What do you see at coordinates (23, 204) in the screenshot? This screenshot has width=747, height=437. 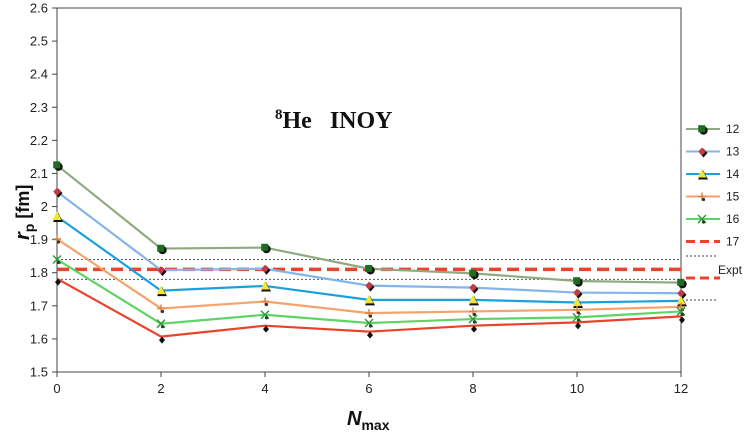 I see `y-axis-label-unit: [fm]` at bounding box center [23, 204].